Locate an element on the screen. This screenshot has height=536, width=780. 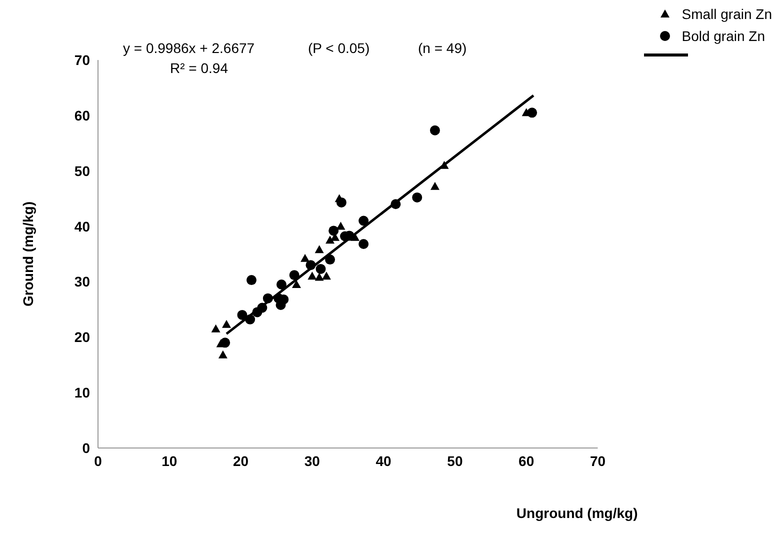
x-tick-label: 60 is located at coordinates (526, 460).